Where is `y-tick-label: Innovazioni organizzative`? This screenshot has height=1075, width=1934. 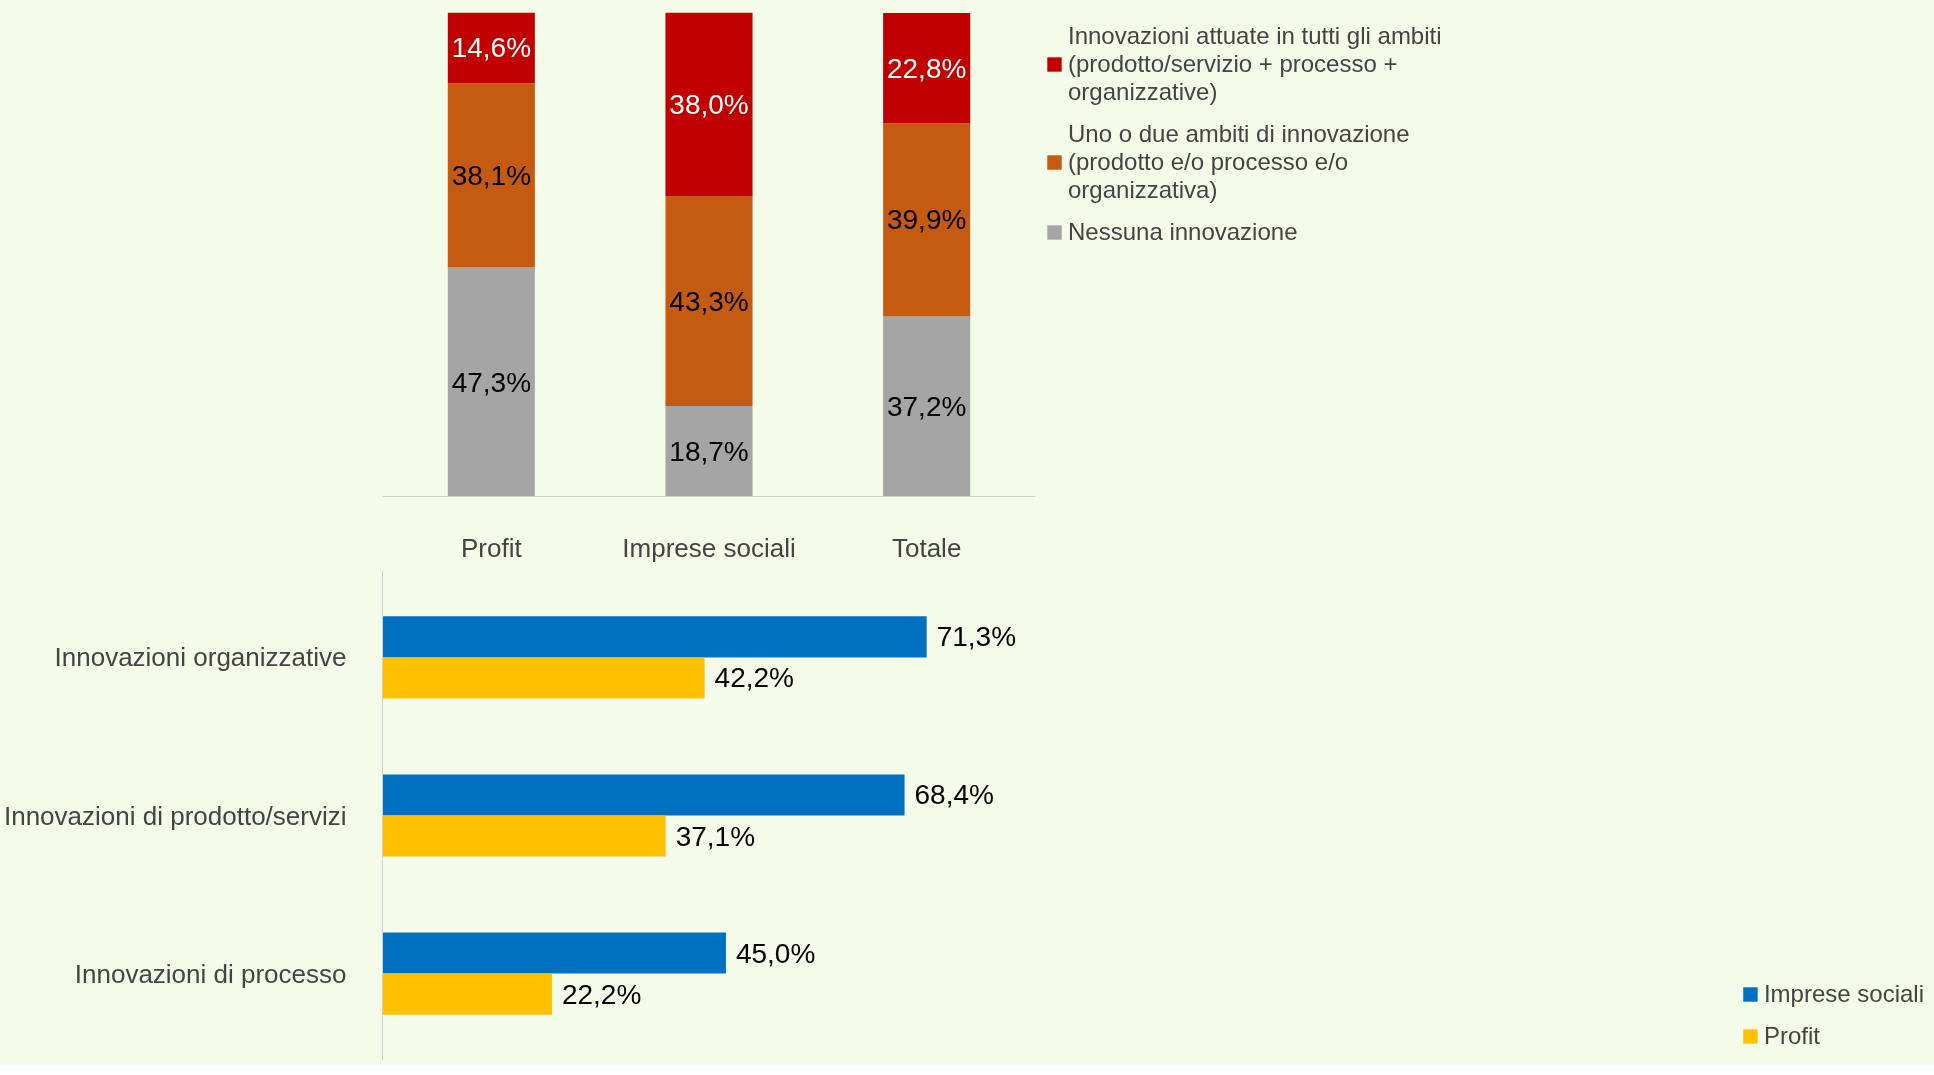 y-tick-label: Innovazioni organizzative is located at coordinates (200, 657).